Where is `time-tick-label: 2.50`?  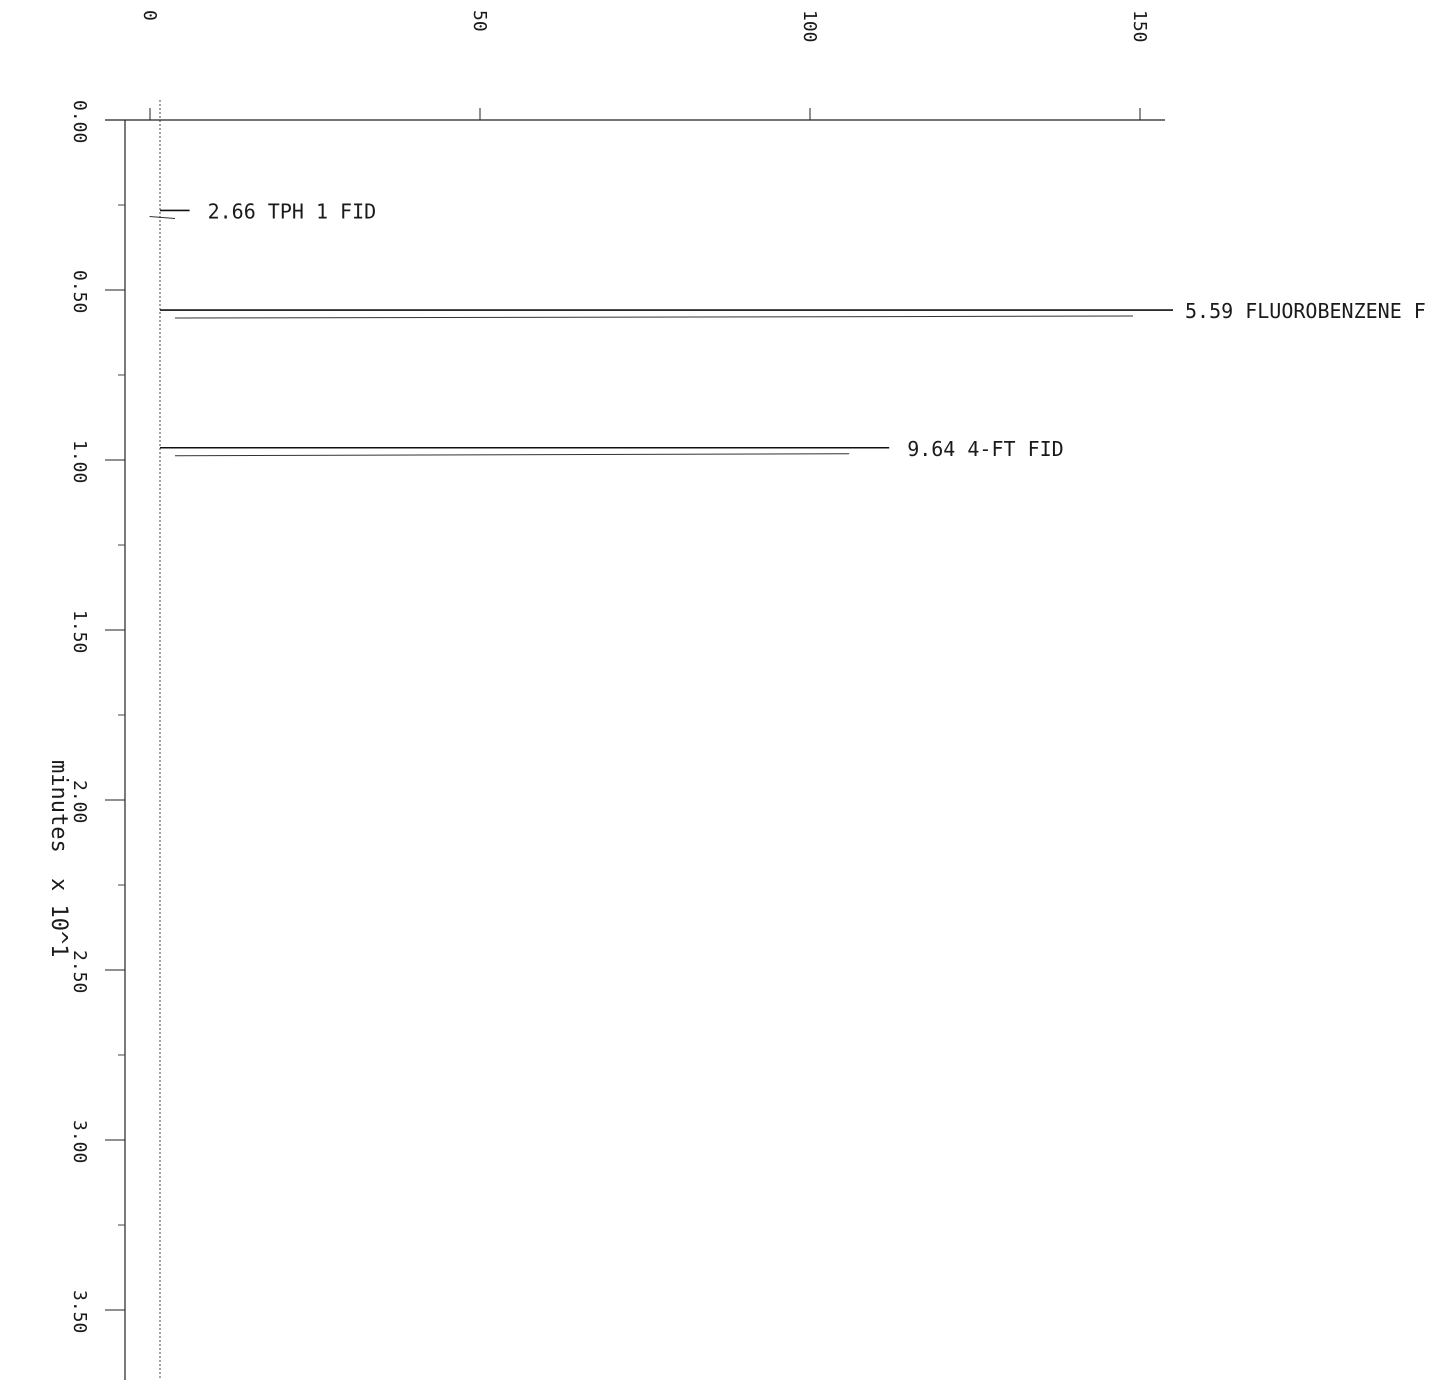 time-tick-label: 2.50 is located at coordinates (79, 971).